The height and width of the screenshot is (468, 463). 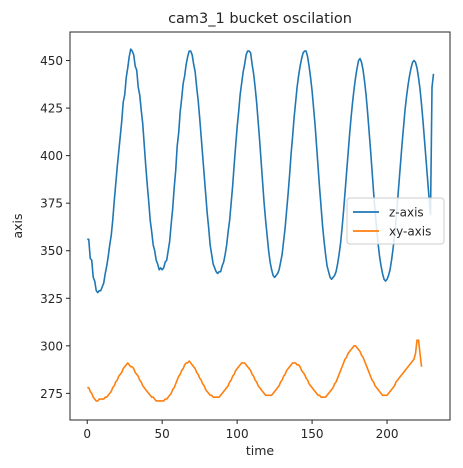 What do you see at coordinates (55, 227) in the screenshot?
I see `y-axis: 275 300 325 350 375 400 425 450` at bounding box center [55, 227].